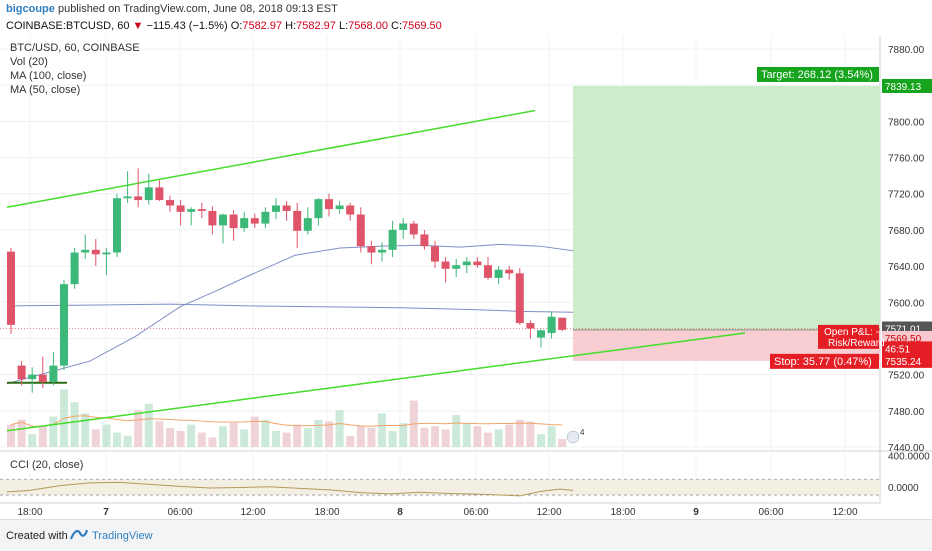 This screenshot has height=551, width=932. Describe the element at coordinates (368, 26) in the screenshot. I see `low-value: 7568.00` at that location.